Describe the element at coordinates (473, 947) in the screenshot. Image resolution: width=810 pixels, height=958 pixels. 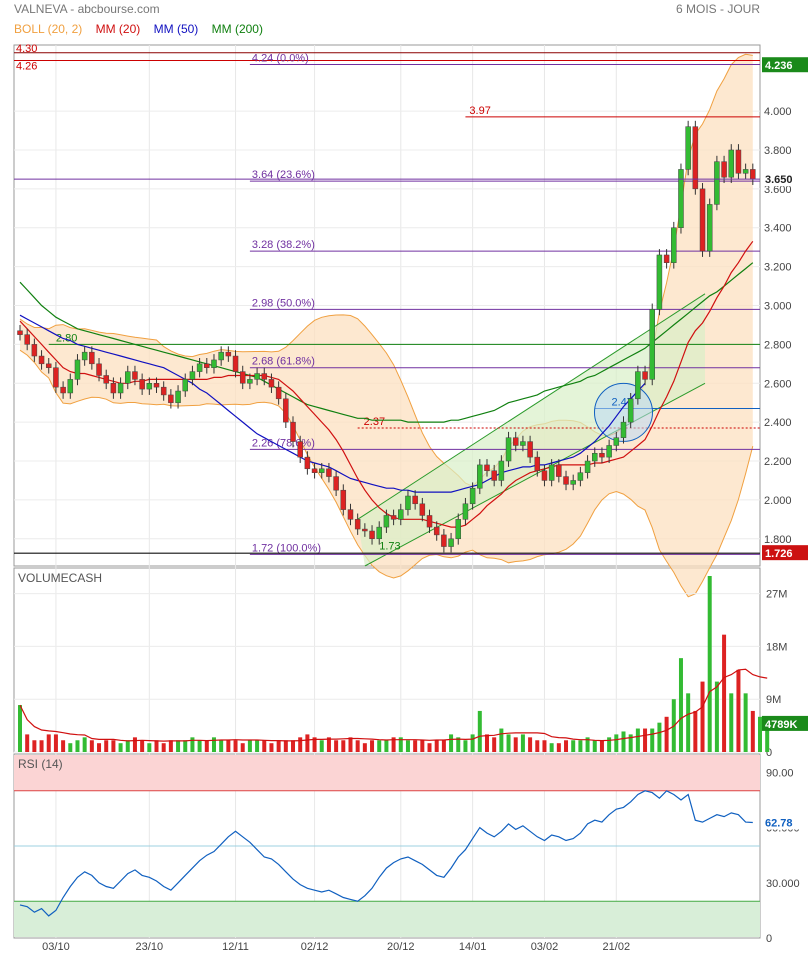
I see `x-tick-label: 14/01` at that location.